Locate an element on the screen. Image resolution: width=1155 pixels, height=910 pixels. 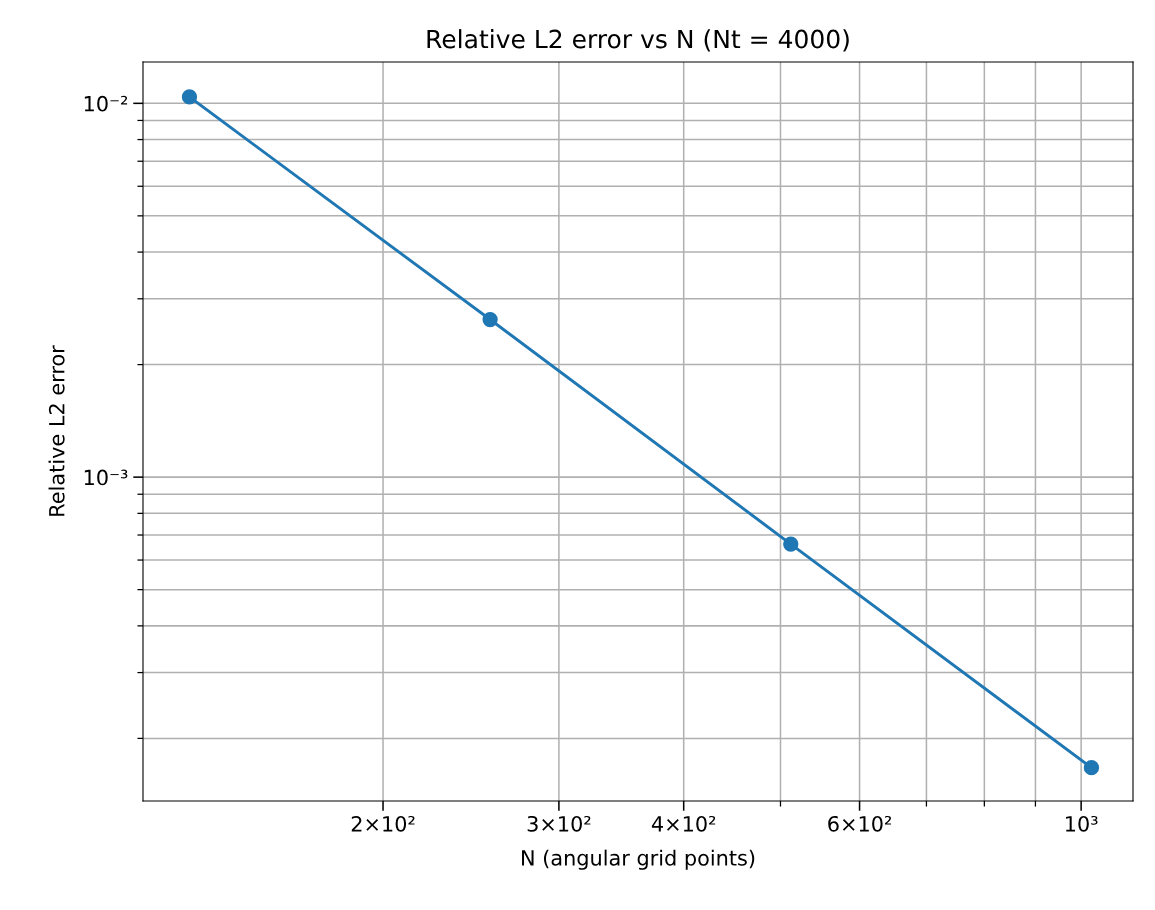
x-axis-title: N (angular grid points) is located at coordinates (638, 859).